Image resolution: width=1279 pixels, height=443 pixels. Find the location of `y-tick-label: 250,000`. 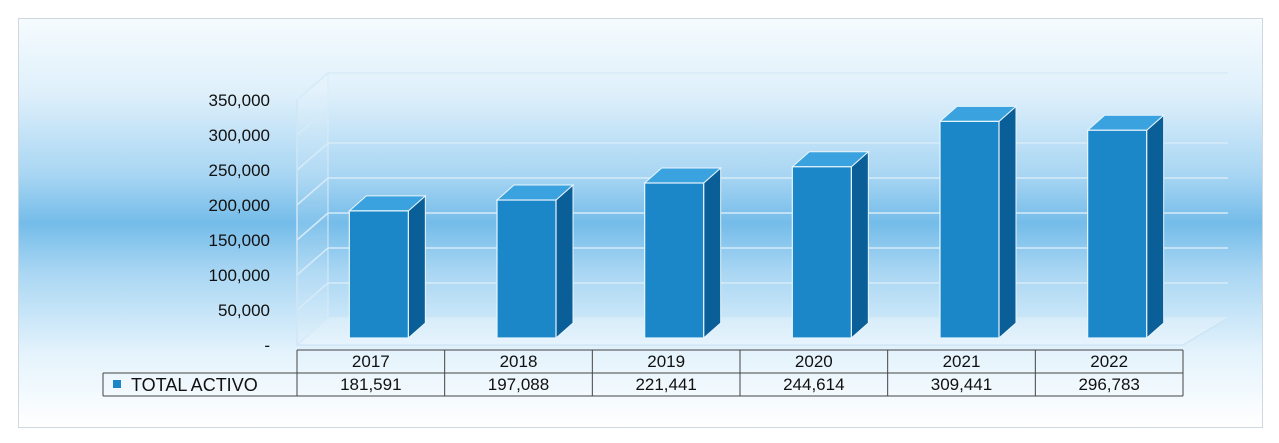

y-tick-label: 250,000 is located at coordinates (239, 170).